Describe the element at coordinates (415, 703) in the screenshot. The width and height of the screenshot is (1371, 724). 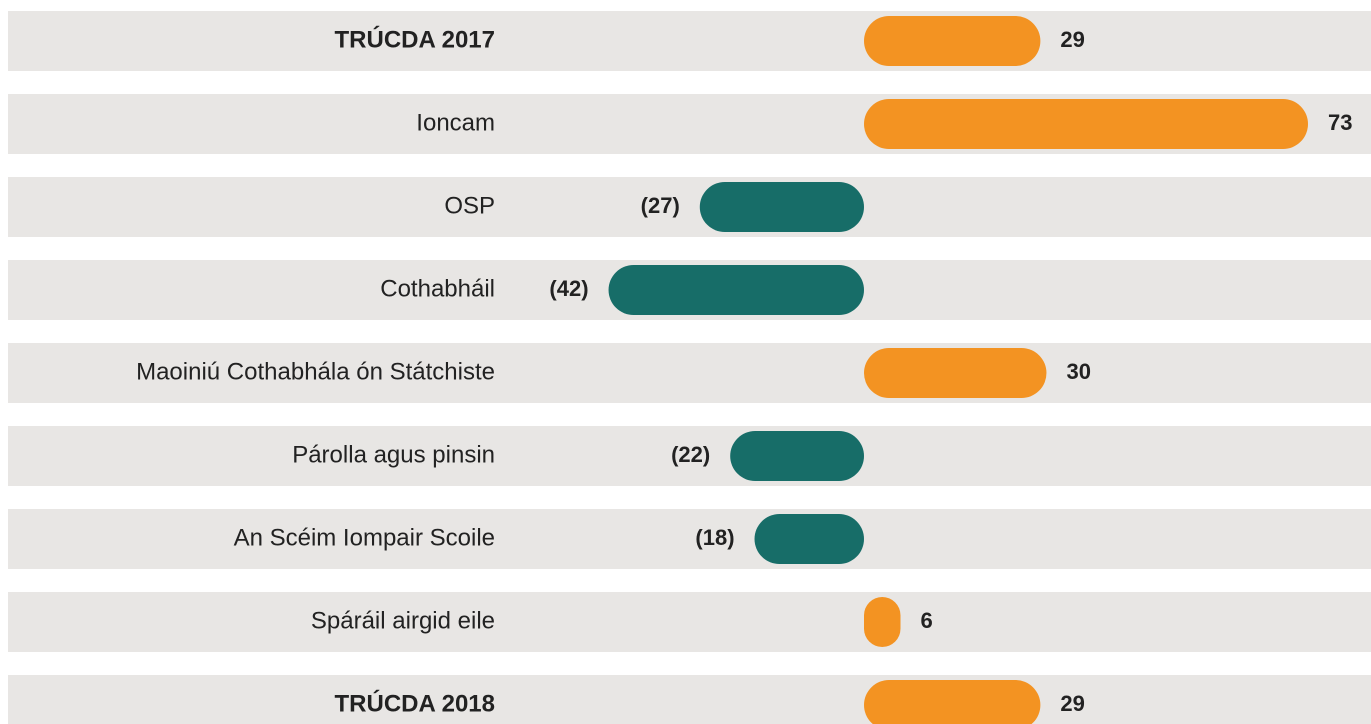
I see `category-label: TRÚCDA 2018` at that location.